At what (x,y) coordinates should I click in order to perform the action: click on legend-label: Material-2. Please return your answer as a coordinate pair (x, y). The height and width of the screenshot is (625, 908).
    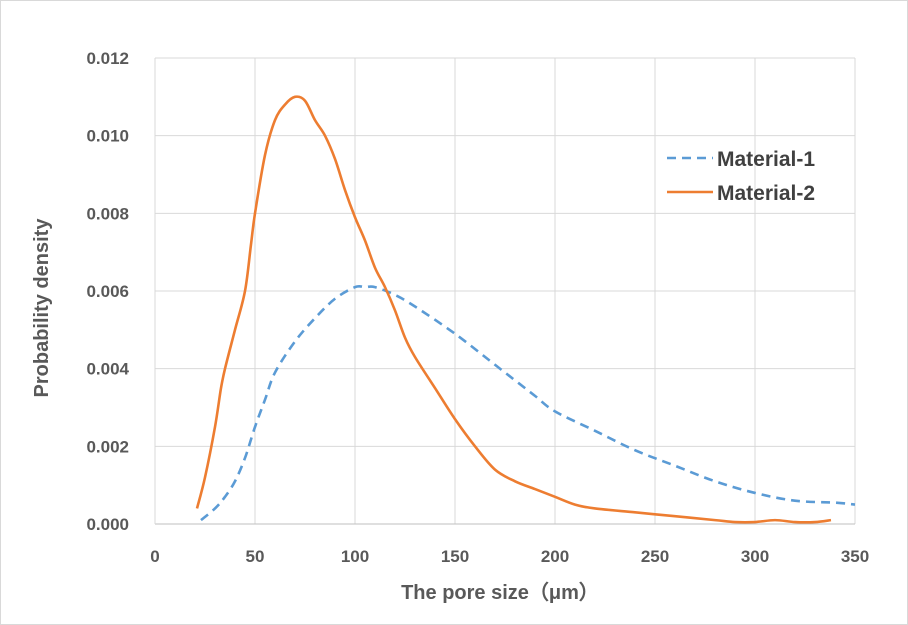
    Looking at the image, I should click on (766, 193).